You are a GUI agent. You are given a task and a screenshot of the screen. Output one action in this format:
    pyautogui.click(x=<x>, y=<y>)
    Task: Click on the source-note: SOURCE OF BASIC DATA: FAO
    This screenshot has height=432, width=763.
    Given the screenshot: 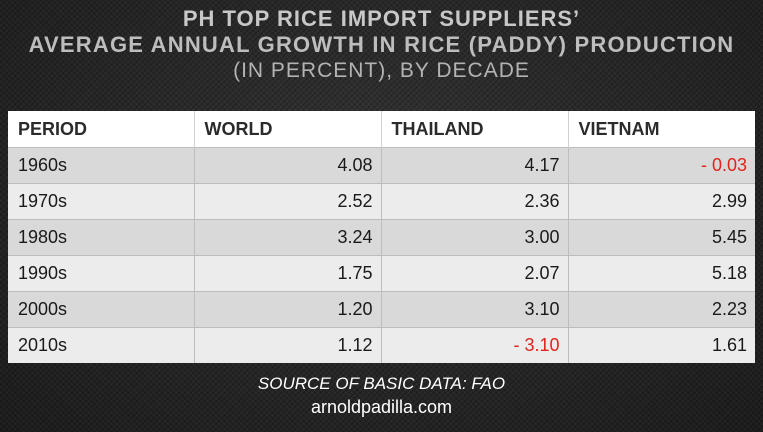 What is the action you would take?
    pyautogui.click(x=381, y=383)
    